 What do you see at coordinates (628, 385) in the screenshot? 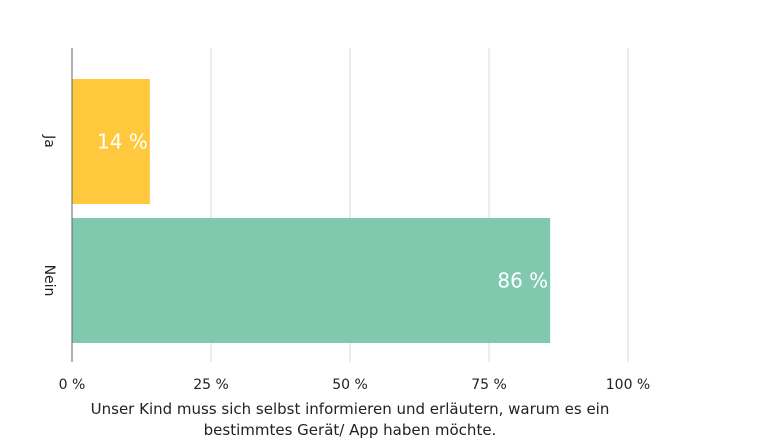
I see `x-tick-label-100: 100 %` at bounding box center [628, 385].